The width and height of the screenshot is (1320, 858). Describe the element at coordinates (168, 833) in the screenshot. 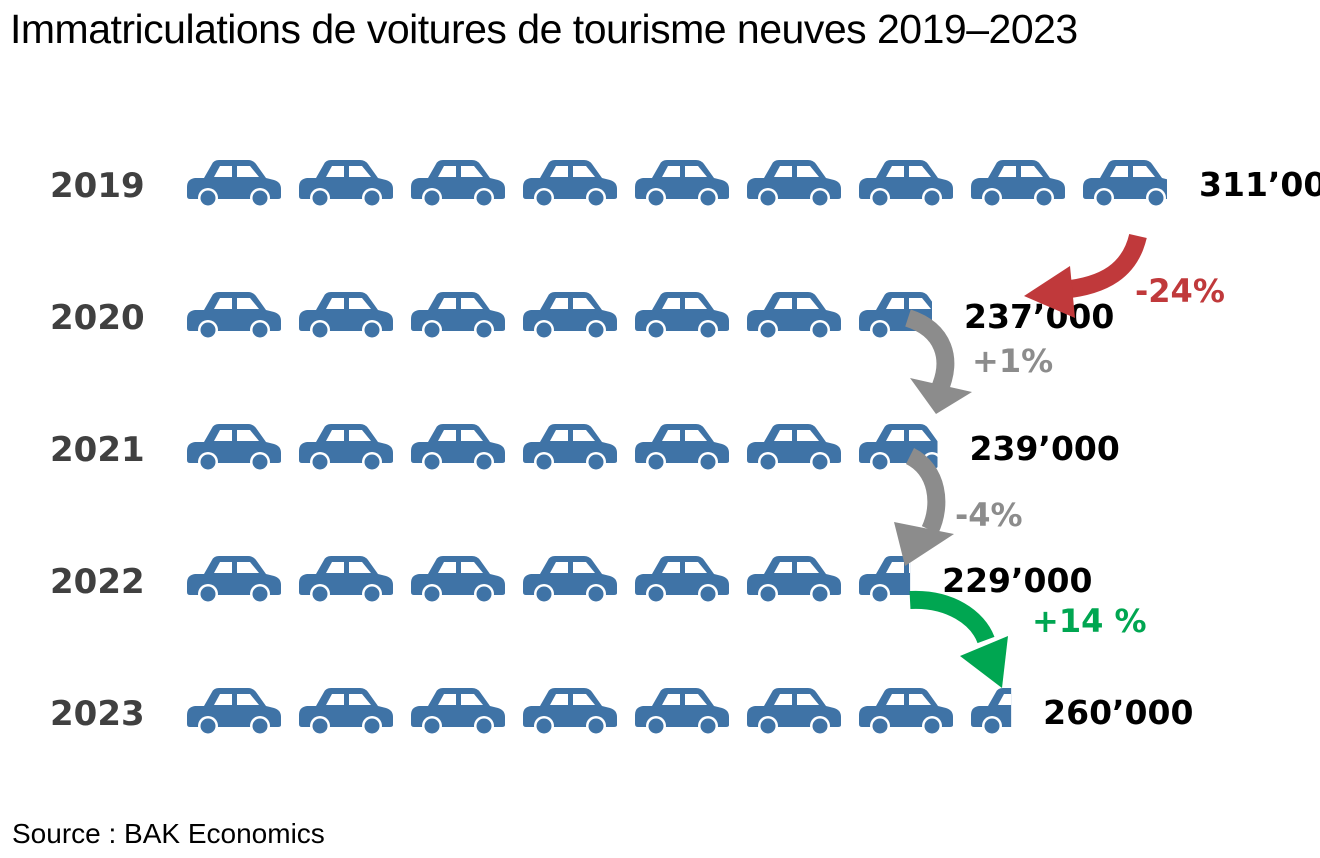

I see `source-note: Source : BAK Economics` at that location.